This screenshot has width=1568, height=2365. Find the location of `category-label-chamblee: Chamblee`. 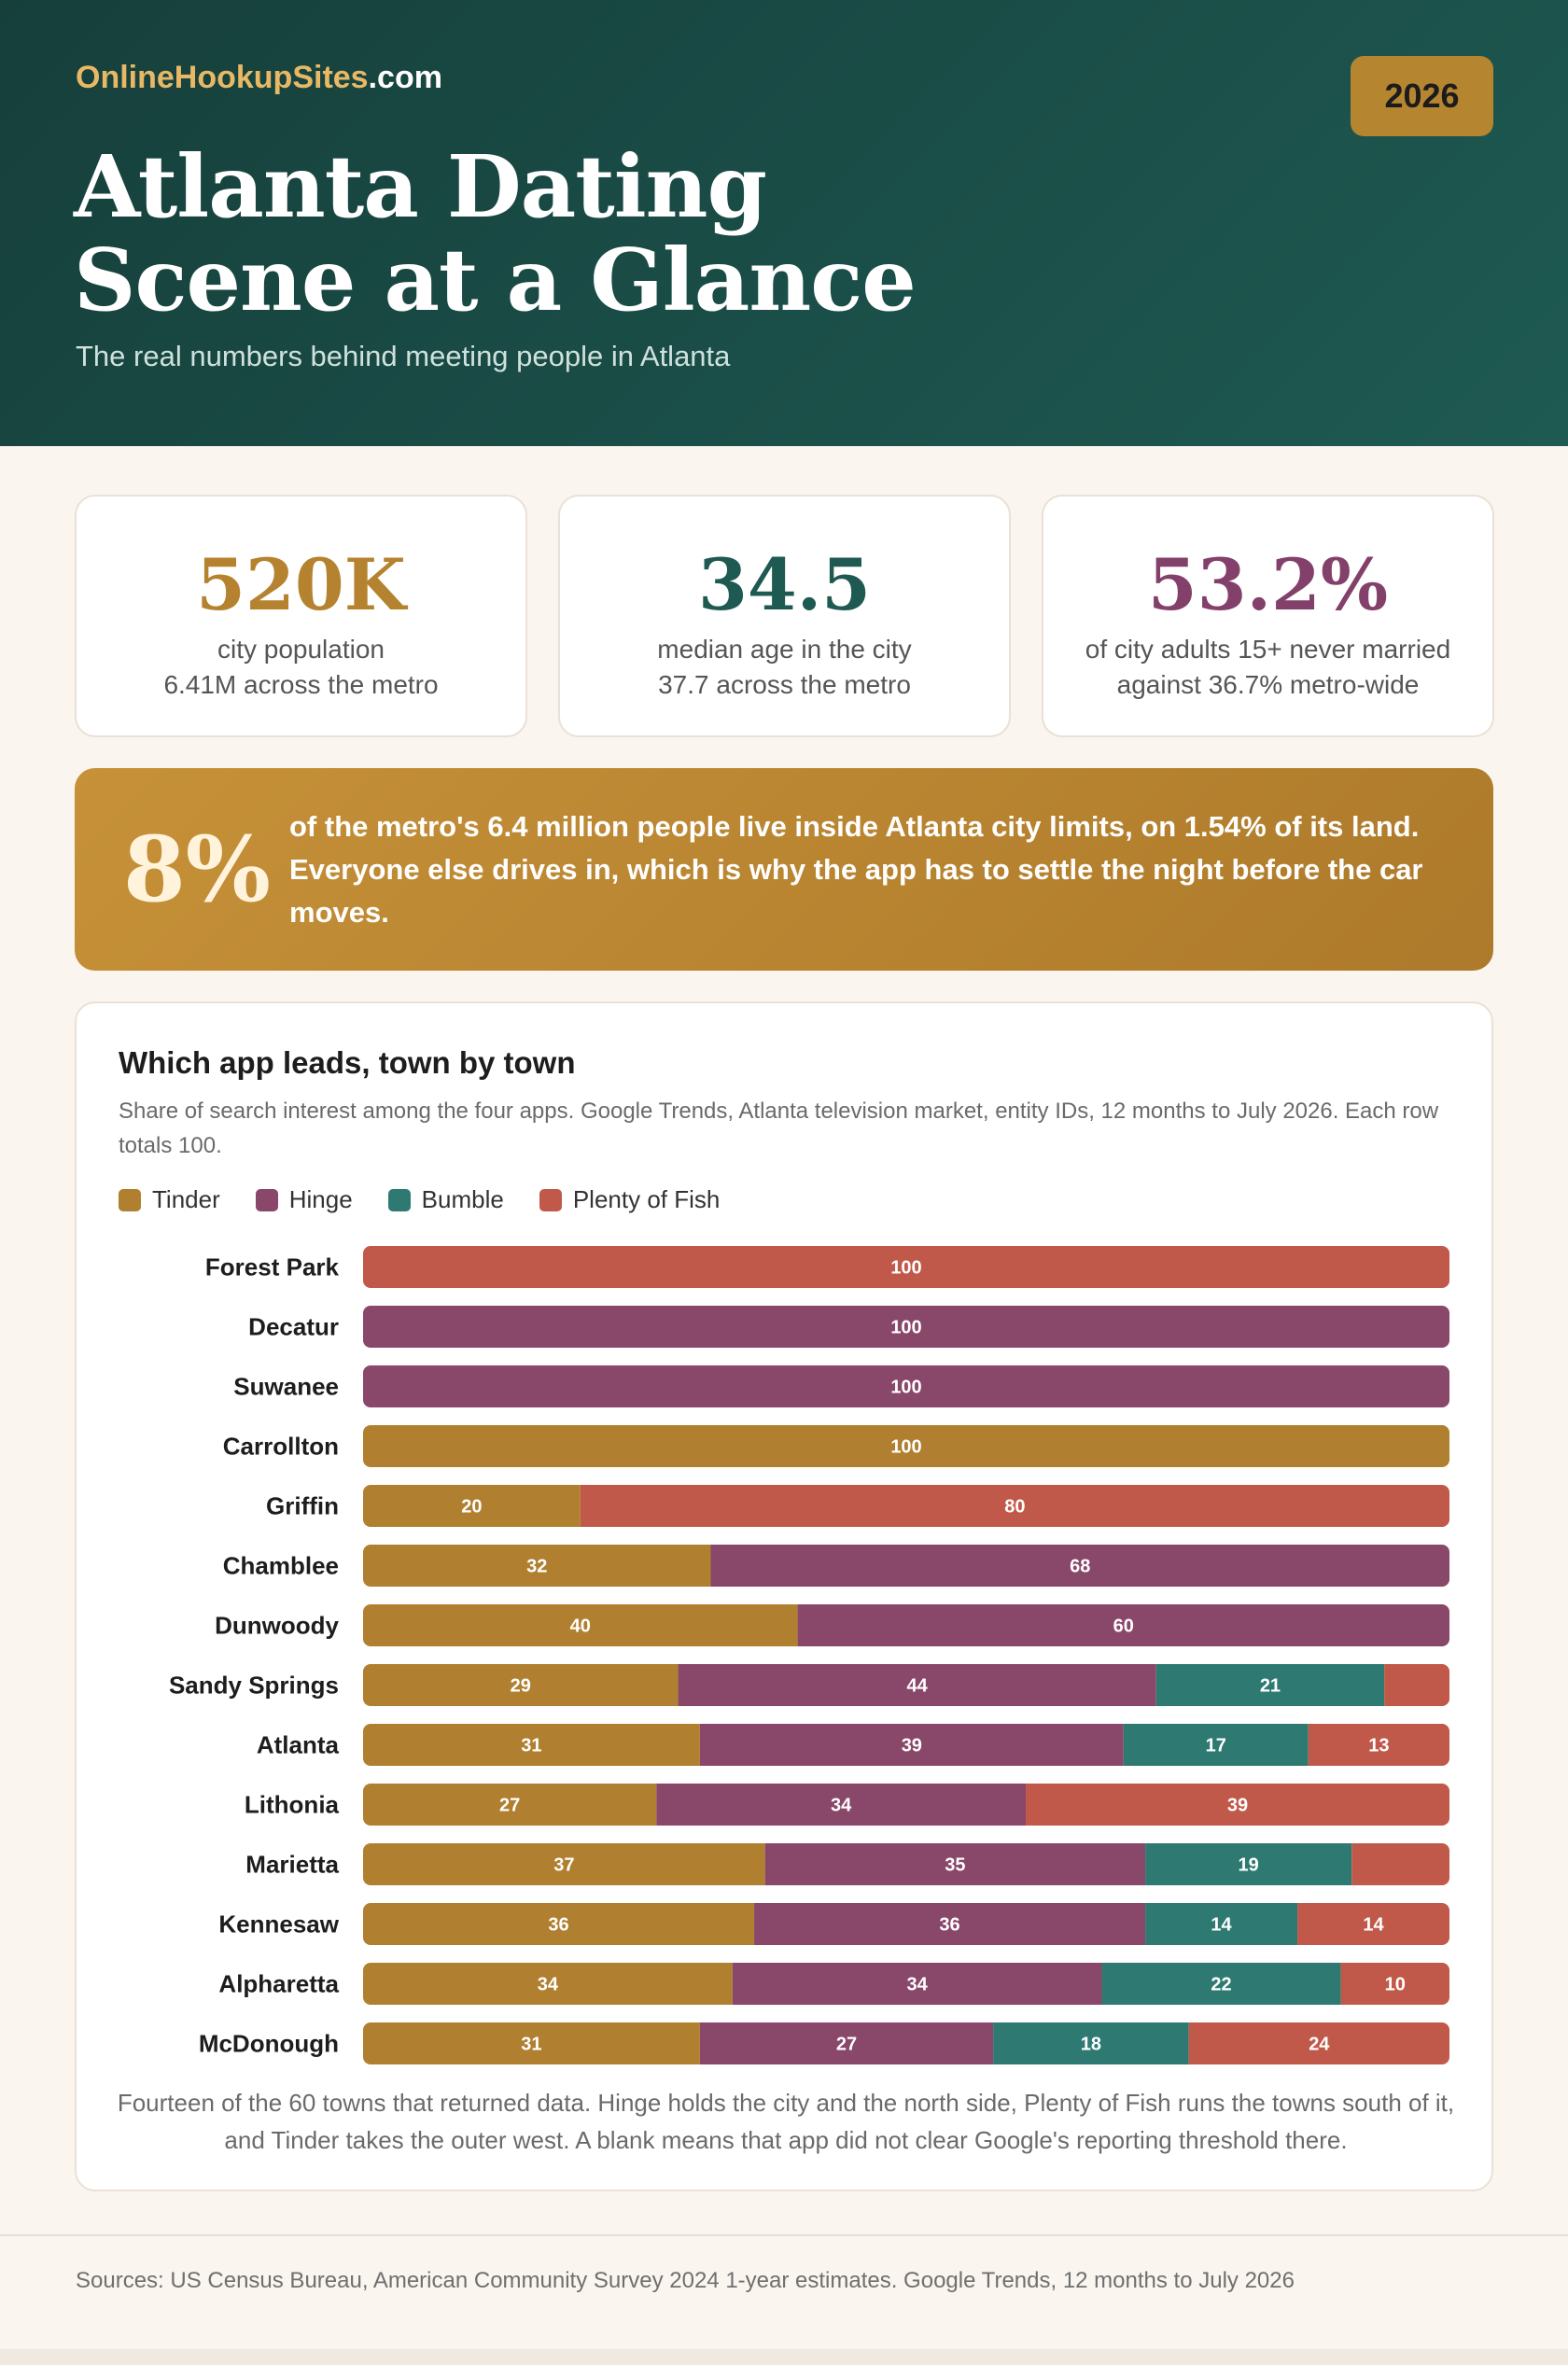

category-label-chamblee: Chamblee is located at coordinates (281, 1566).